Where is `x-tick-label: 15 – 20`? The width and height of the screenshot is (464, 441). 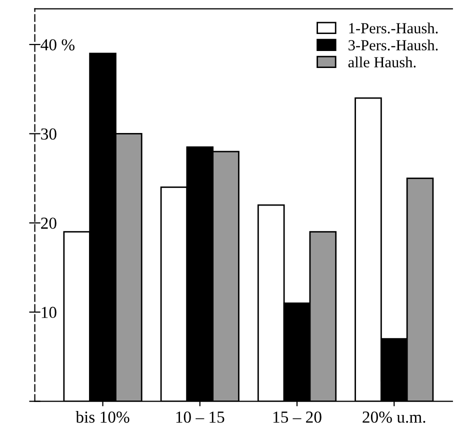 x-tick-label: 15 – 20 is located at coordinates (297, 417).